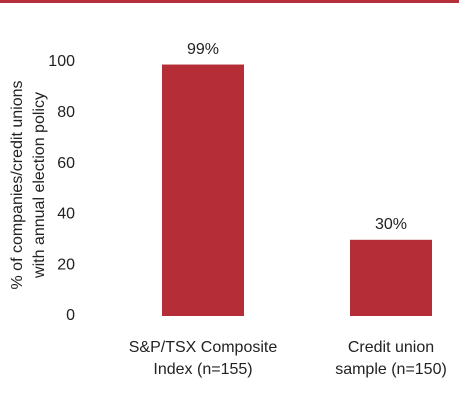 Image resolution: width=459 pixels, height=417 pixels. I want to click on y-tick-label: 20, so click(66, 264).